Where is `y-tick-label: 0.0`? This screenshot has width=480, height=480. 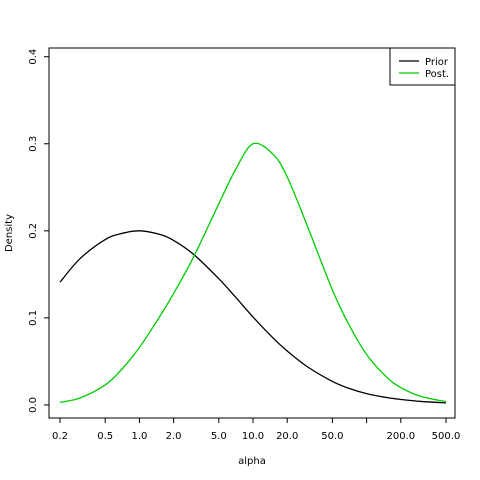
y-tick-label: 0.0 is located at coordinates (33, 405).